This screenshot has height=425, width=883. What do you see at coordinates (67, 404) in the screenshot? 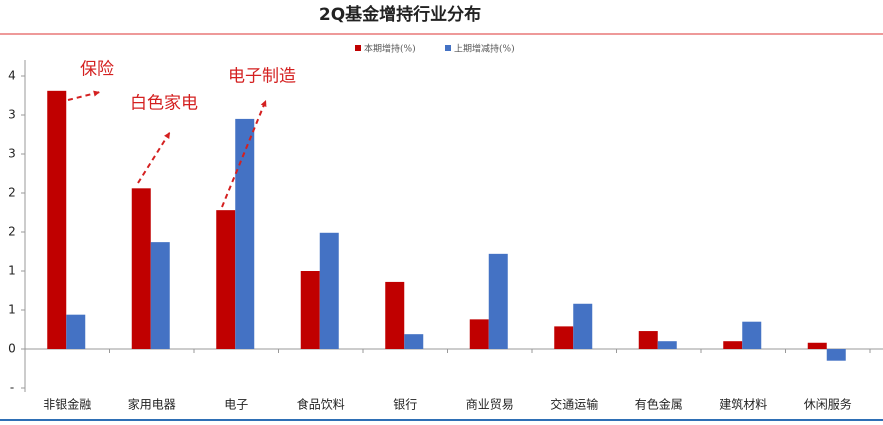
I see `x-tick-label: 非银金融` at bounding box center [67, 404].